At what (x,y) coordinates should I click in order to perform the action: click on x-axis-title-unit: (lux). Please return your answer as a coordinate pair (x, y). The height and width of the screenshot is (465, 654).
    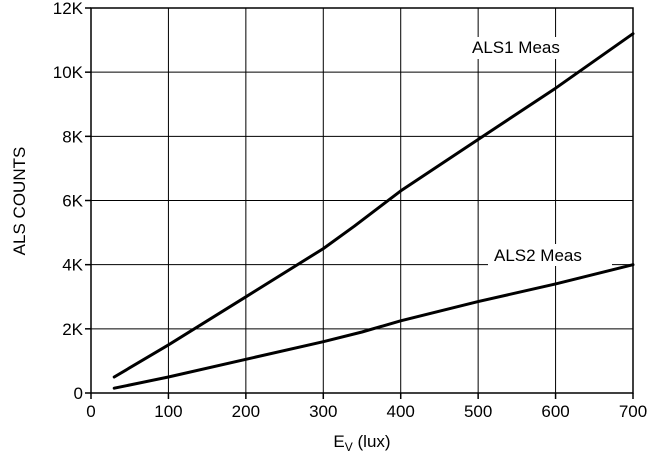
    Looking at the image, I should click on (372, 441).